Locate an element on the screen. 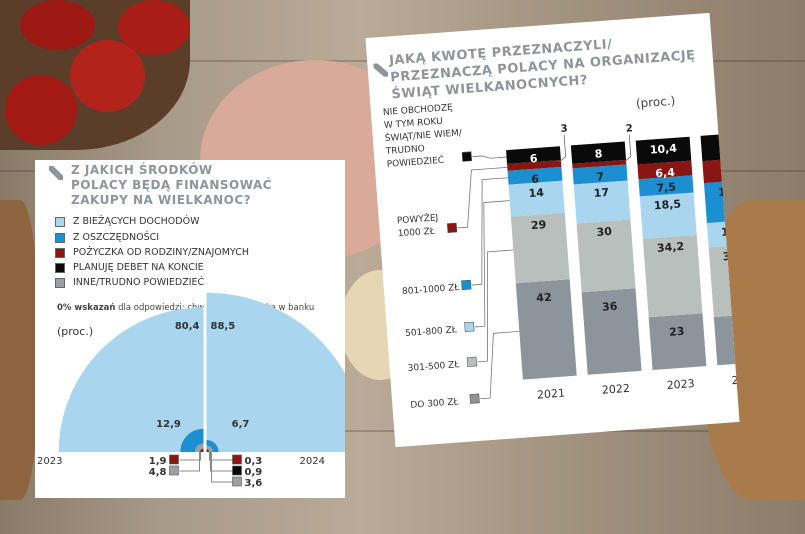 The width and height of the screenshot is (805, 534). data-label: 3 is located at coordinates (564, 128).